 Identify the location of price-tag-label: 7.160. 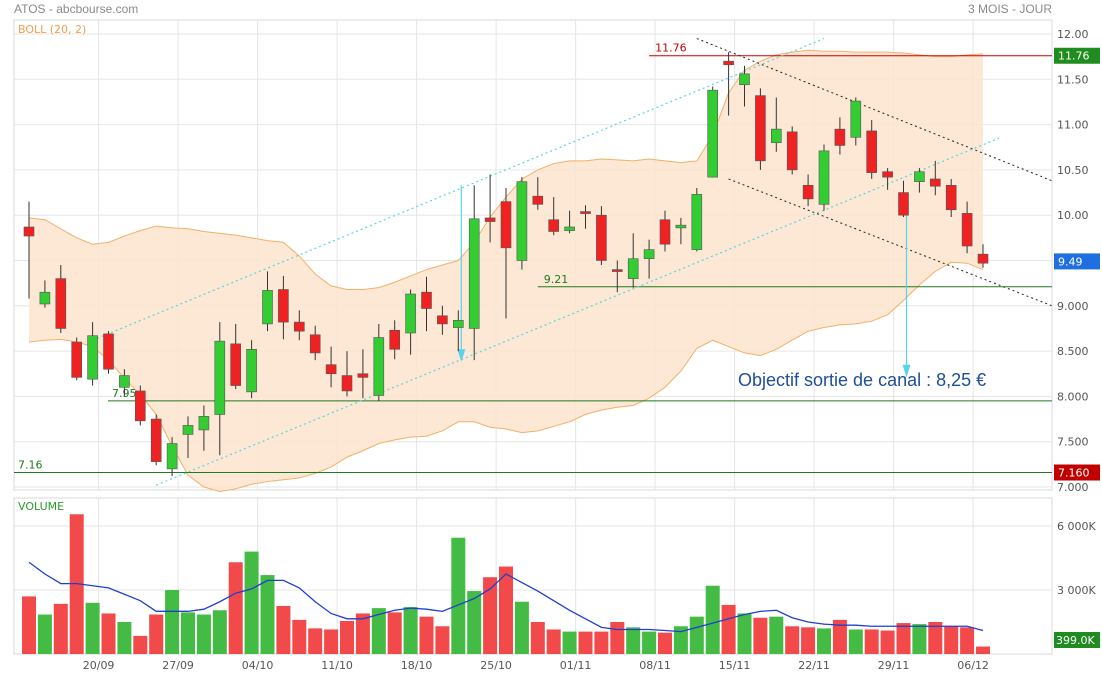
(1074, 473).